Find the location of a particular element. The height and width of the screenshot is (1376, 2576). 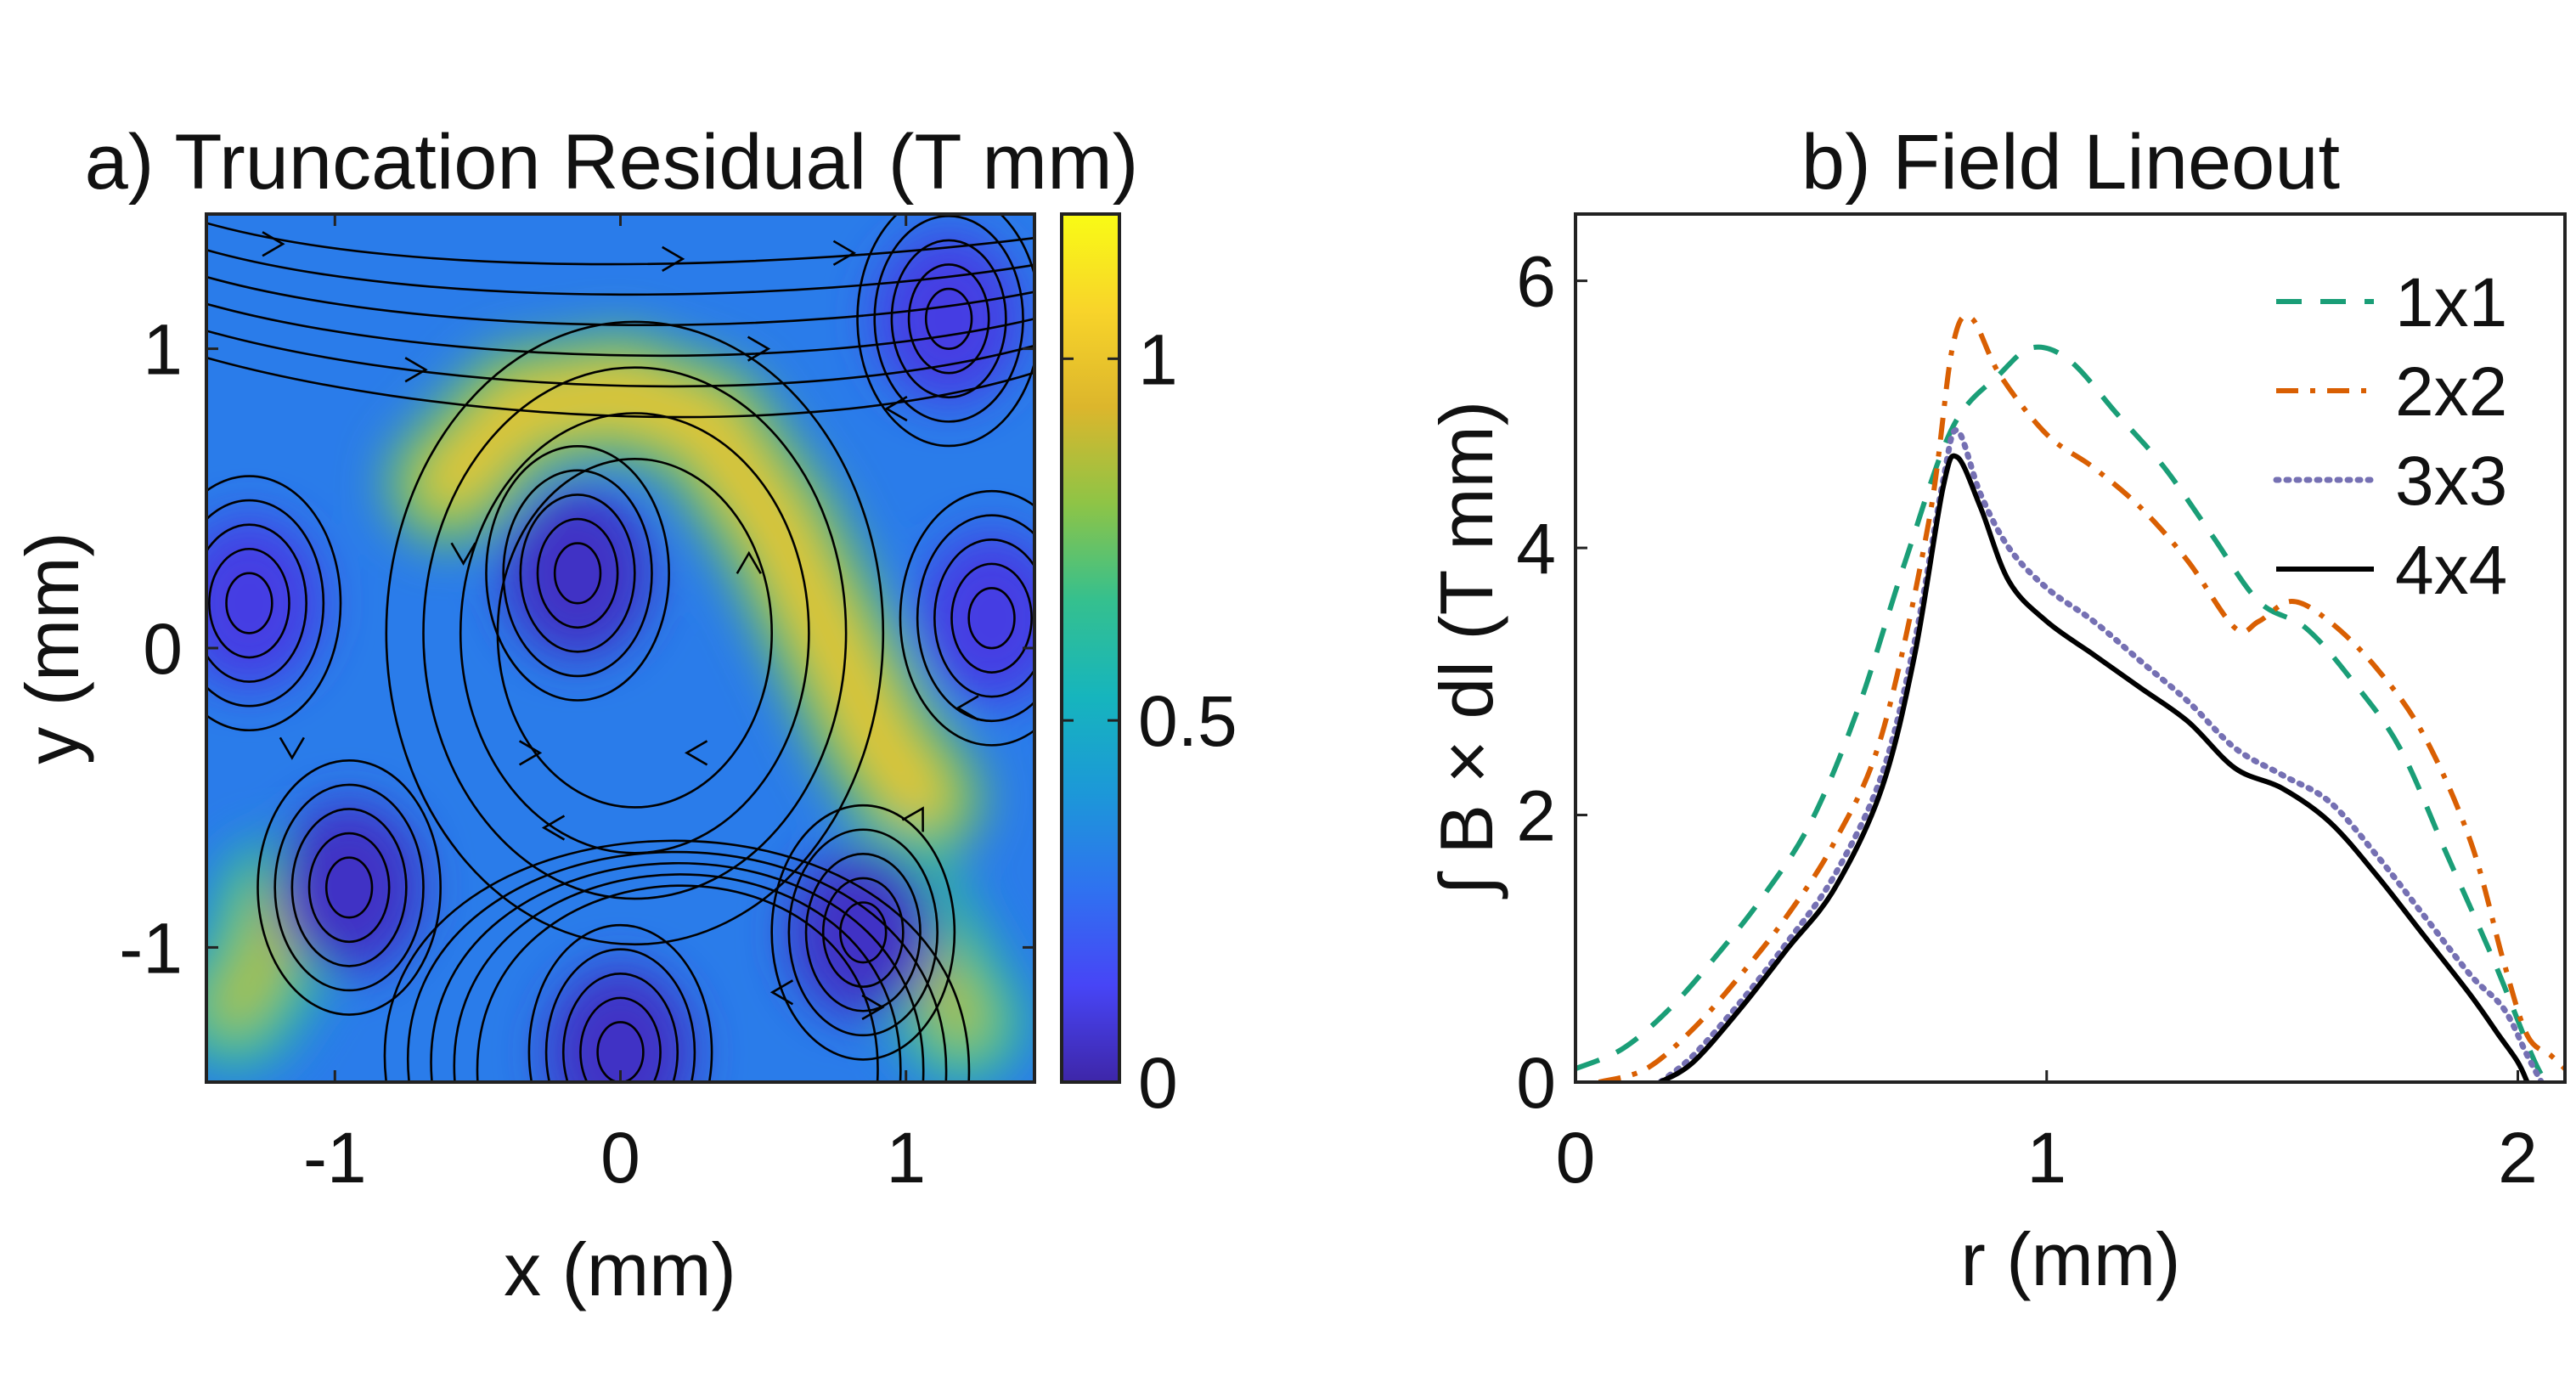

colorbar-gradient is located at coordinates (1090, 648).